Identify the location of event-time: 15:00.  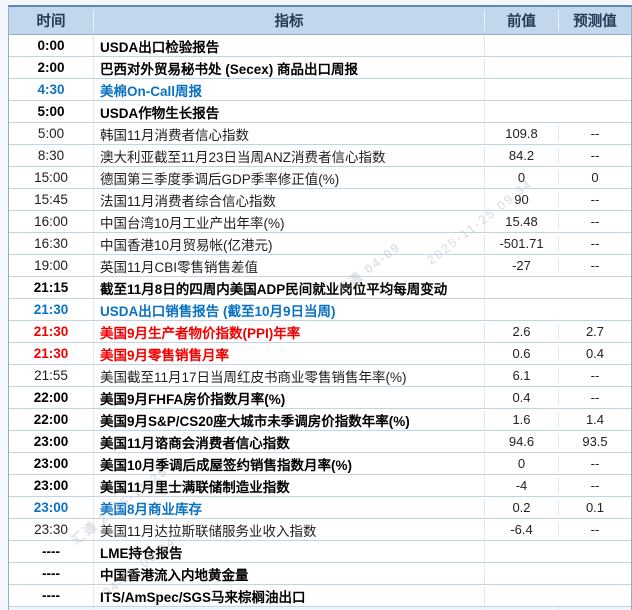
(51, 177).